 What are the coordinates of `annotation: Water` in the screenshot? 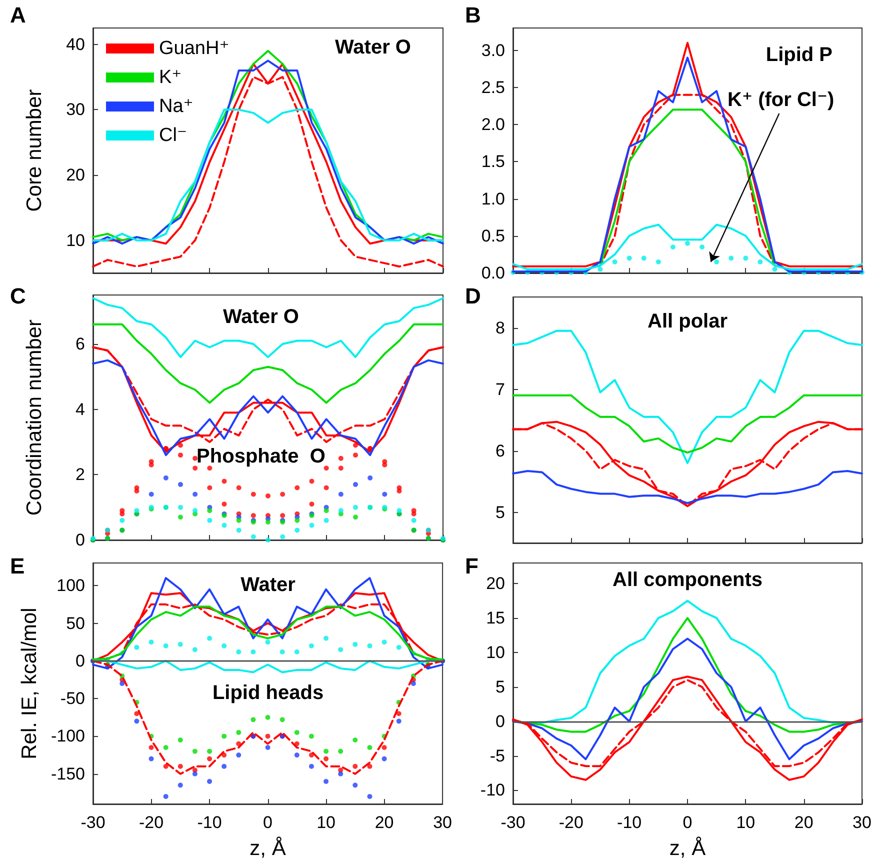 It's located at (268, 585).